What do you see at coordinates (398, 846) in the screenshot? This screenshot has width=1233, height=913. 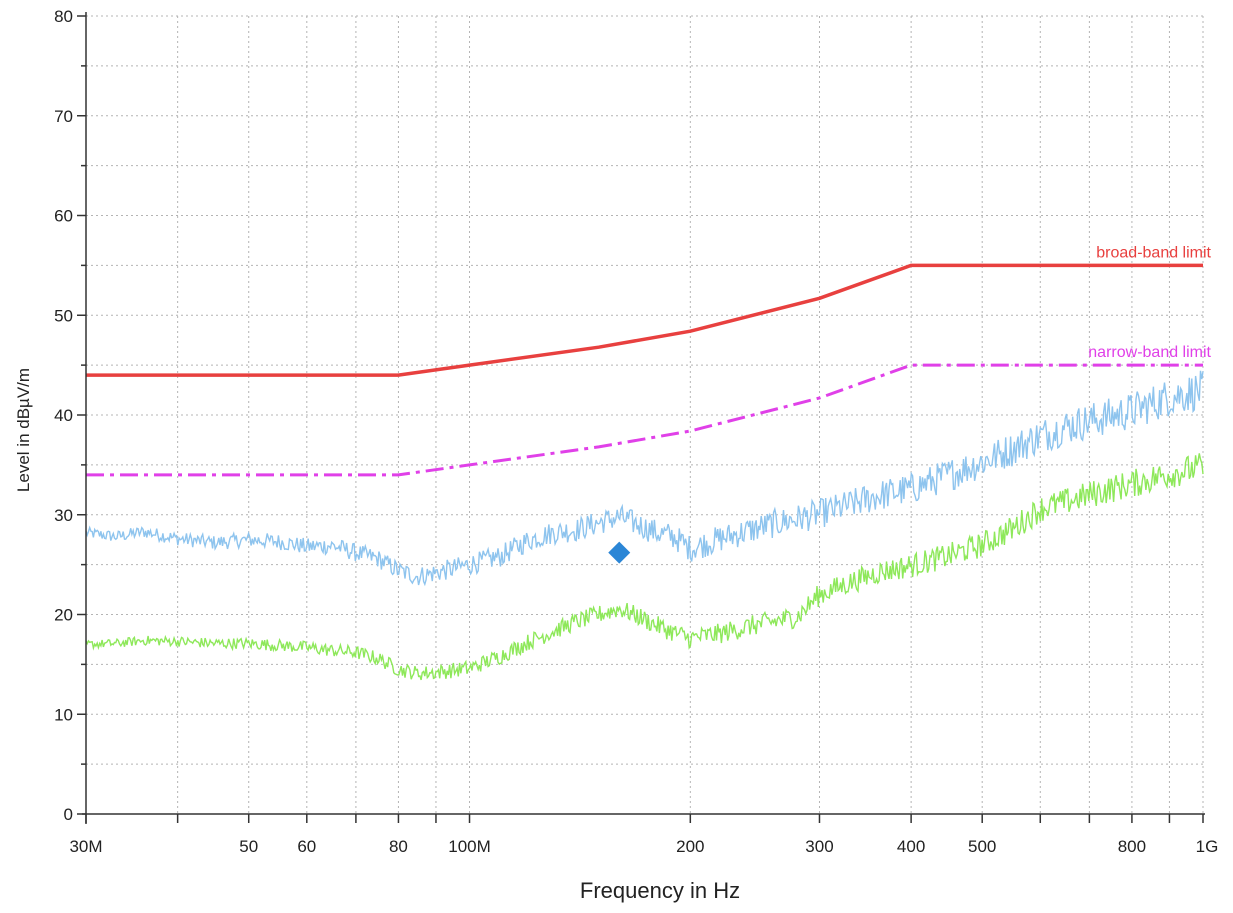 I see `x-tick-label: 80` at bounding box center [398, 846].